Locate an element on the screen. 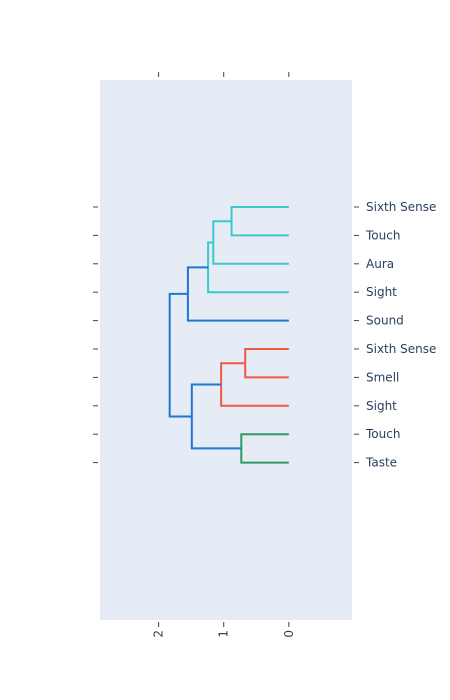  leaf-label: Aura is located at coordinates (380, 264).